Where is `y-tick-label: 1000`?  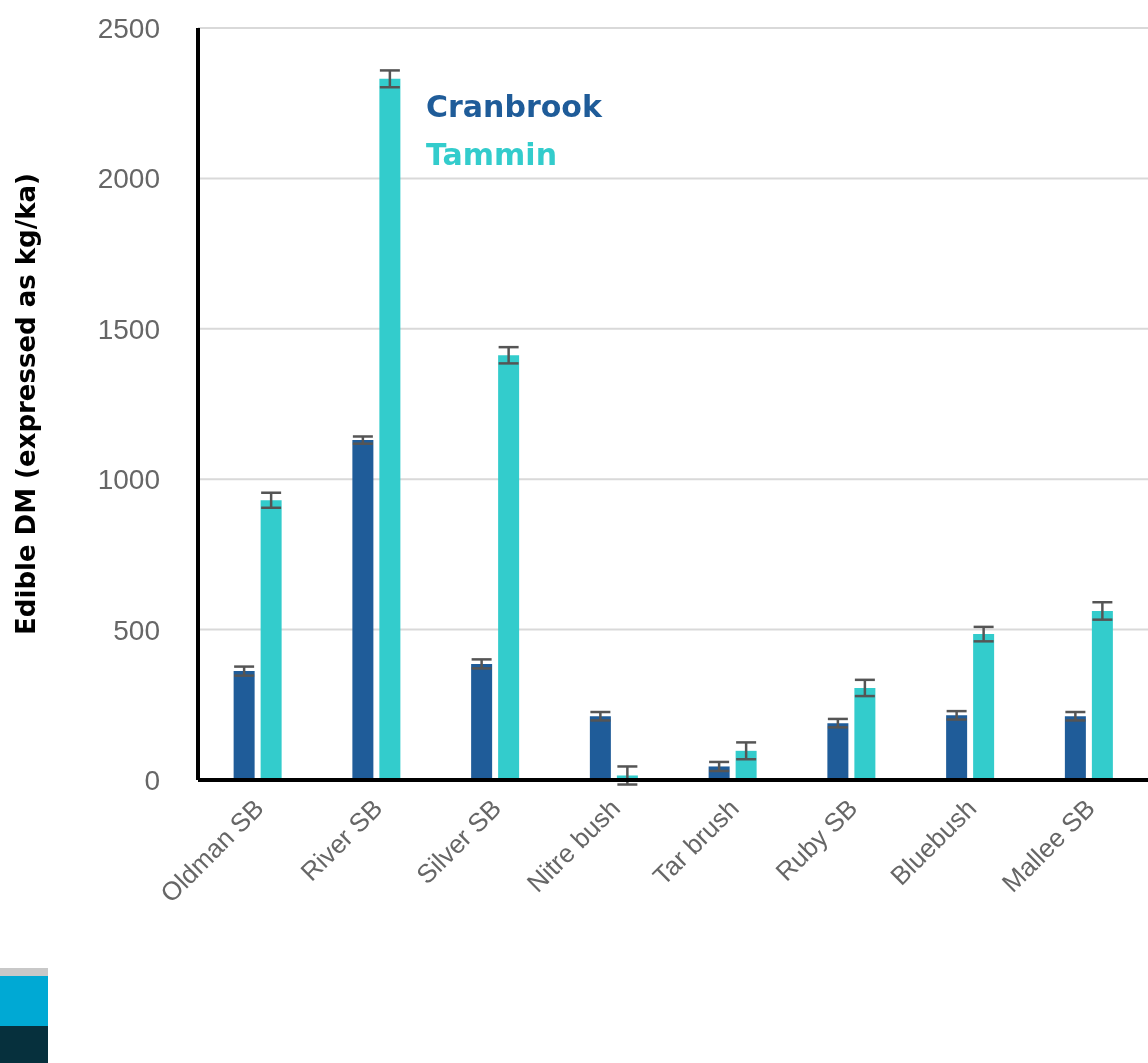 y-tick-label: 1000 is located at coordinates (128, 480).